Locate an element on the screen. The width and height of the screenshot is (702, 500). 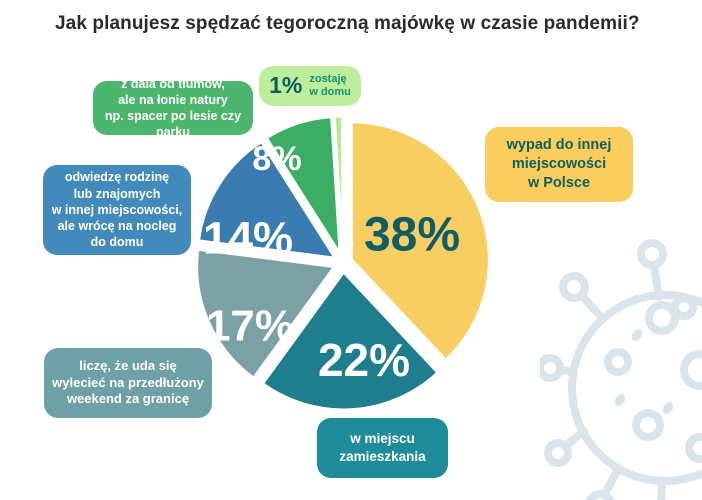
pie-slice-38pct is located at coordinates (420, 241).